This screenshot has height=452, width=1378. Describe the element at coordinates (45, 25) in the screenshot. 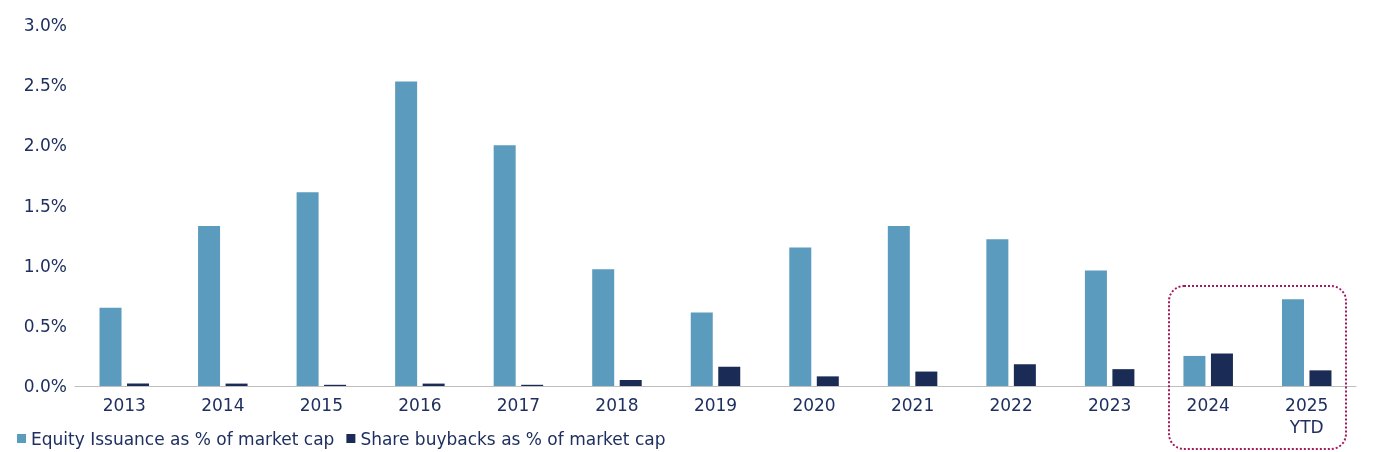

I see `y-tick-label: 3.0%` at that location.